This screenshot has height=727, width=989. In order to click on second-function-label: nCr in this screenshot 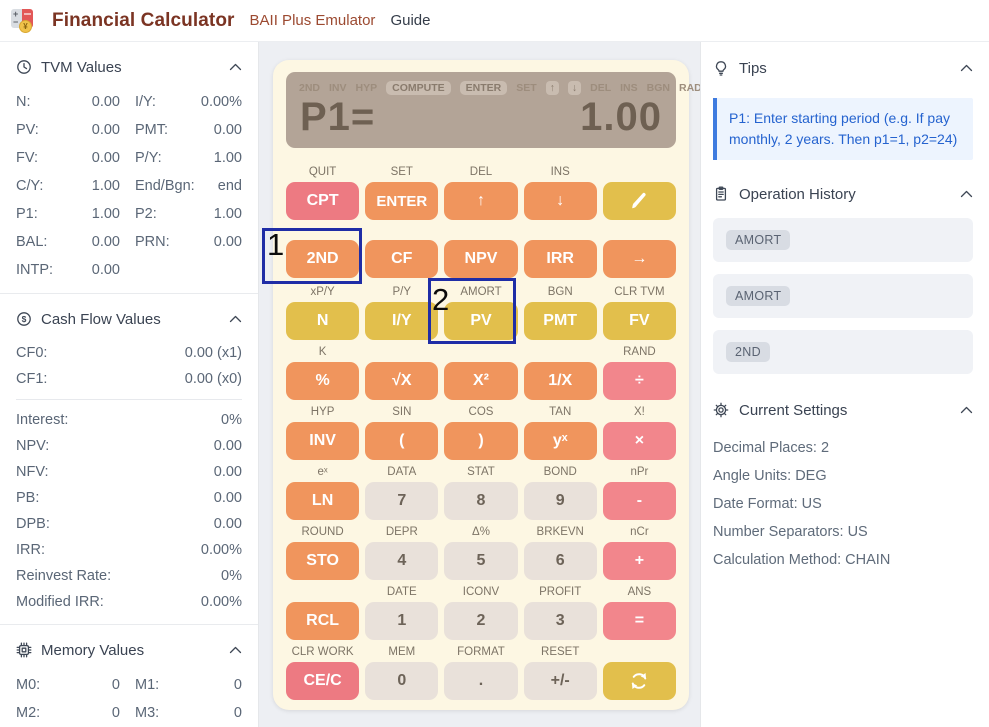, I will do `click(639, 532)`.